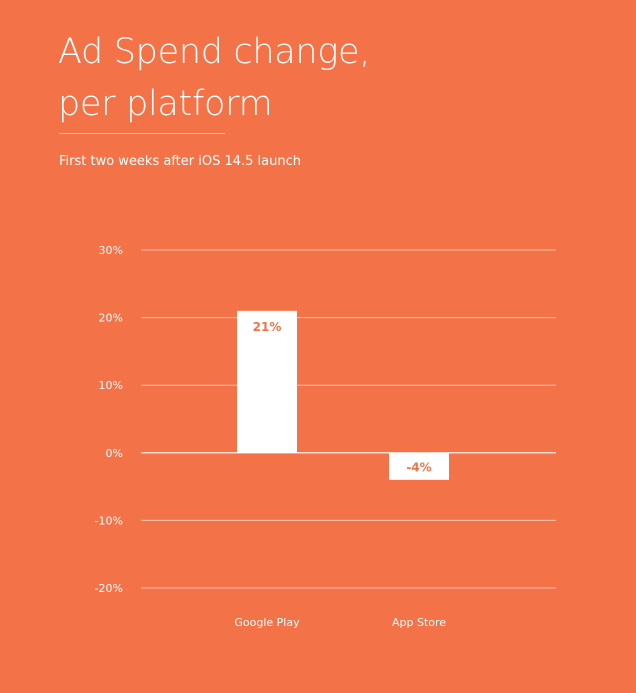 Image resolution: width=636 pixels, height=693 pixels. What do you see at coordinates (214, 52) in the screenshot?
I see `chart-title-line-1: Ad Spend change,` at bounding box center [214, 52].